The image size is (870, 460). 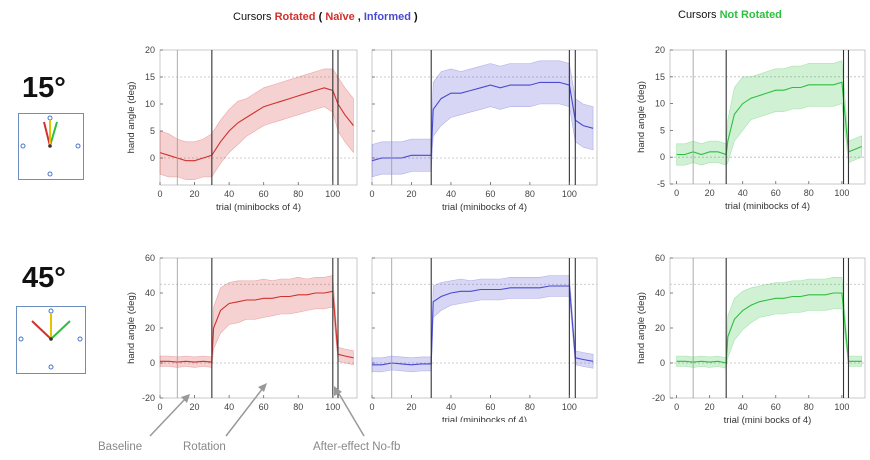 I want to click on not-rotated-header-prefix: Cursors, so click(x=697, y=15).